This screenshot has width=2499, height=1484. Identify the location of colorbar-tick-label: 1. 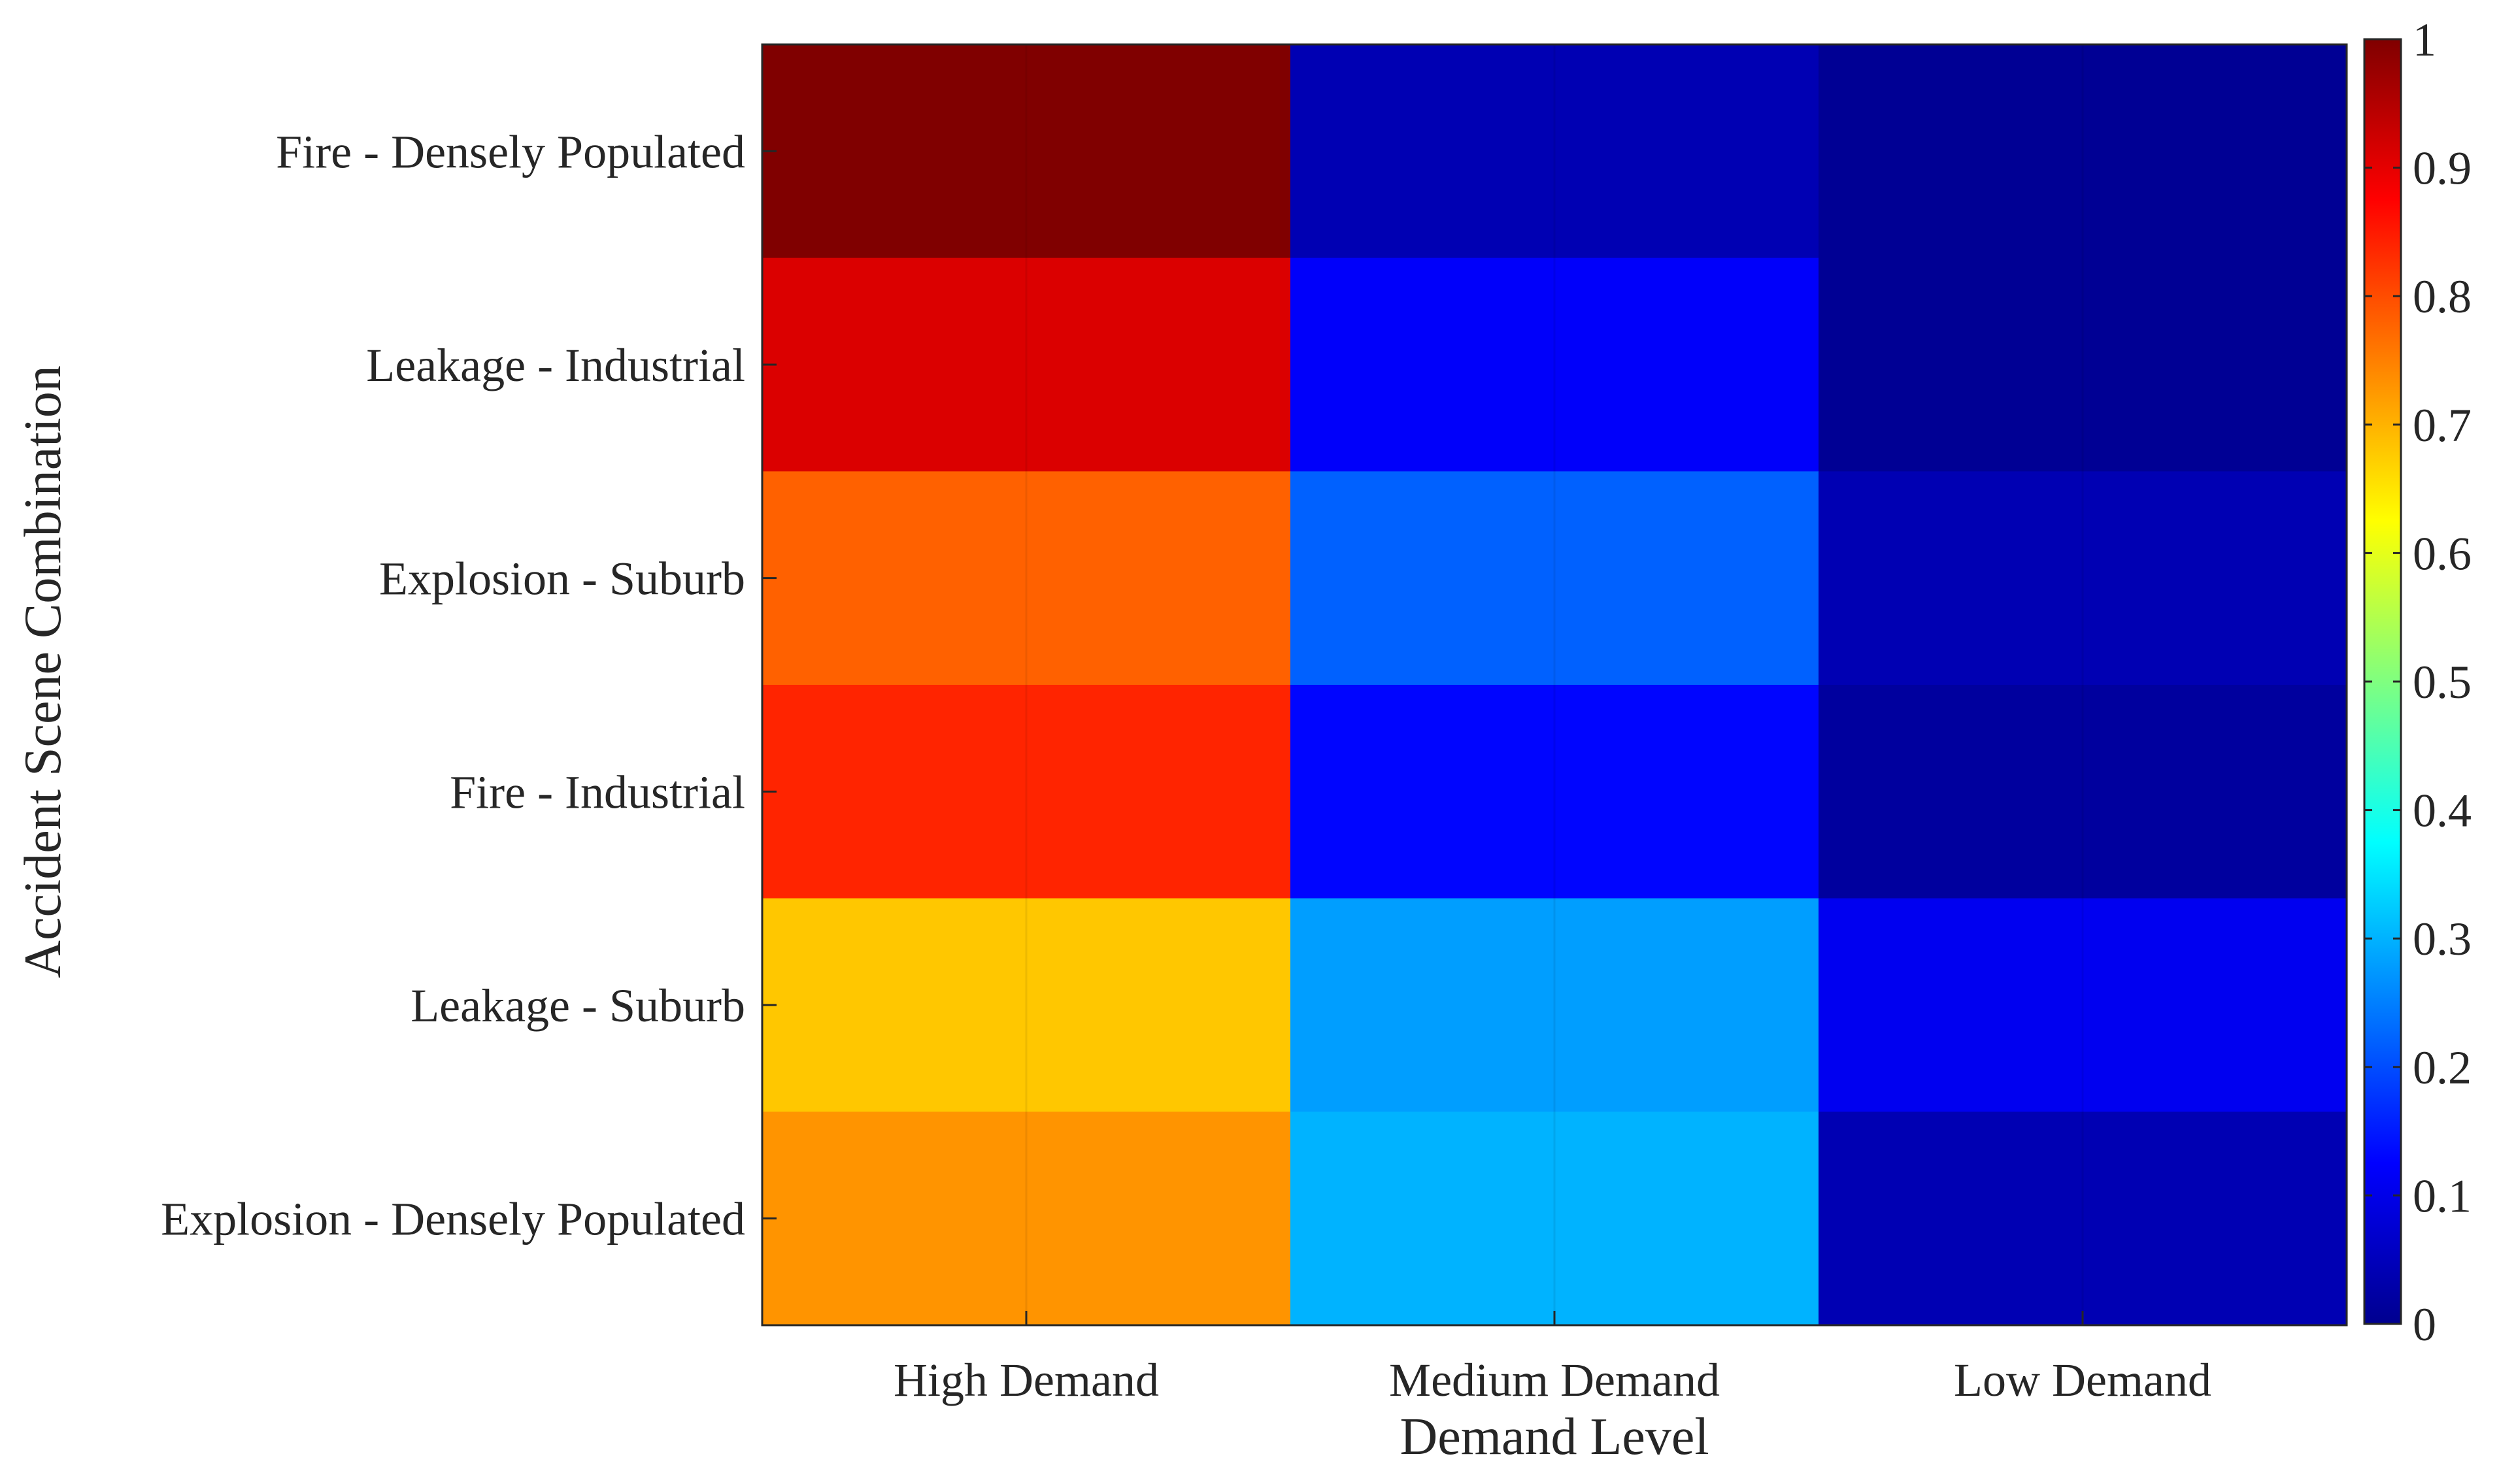
(2425, 40).